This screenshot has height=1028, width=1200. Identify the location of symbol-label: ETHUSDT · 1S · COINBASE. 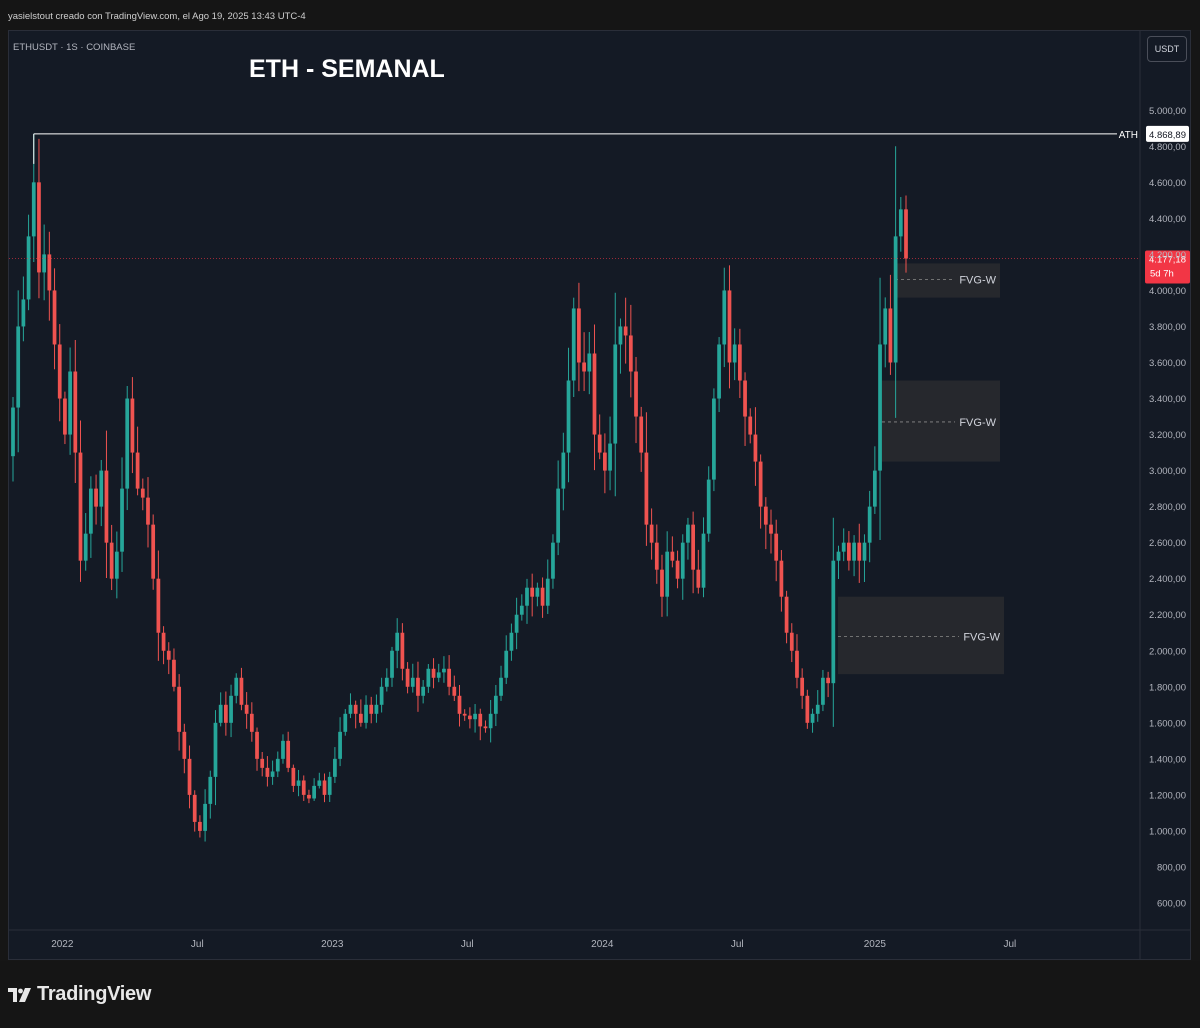
(74, 47).